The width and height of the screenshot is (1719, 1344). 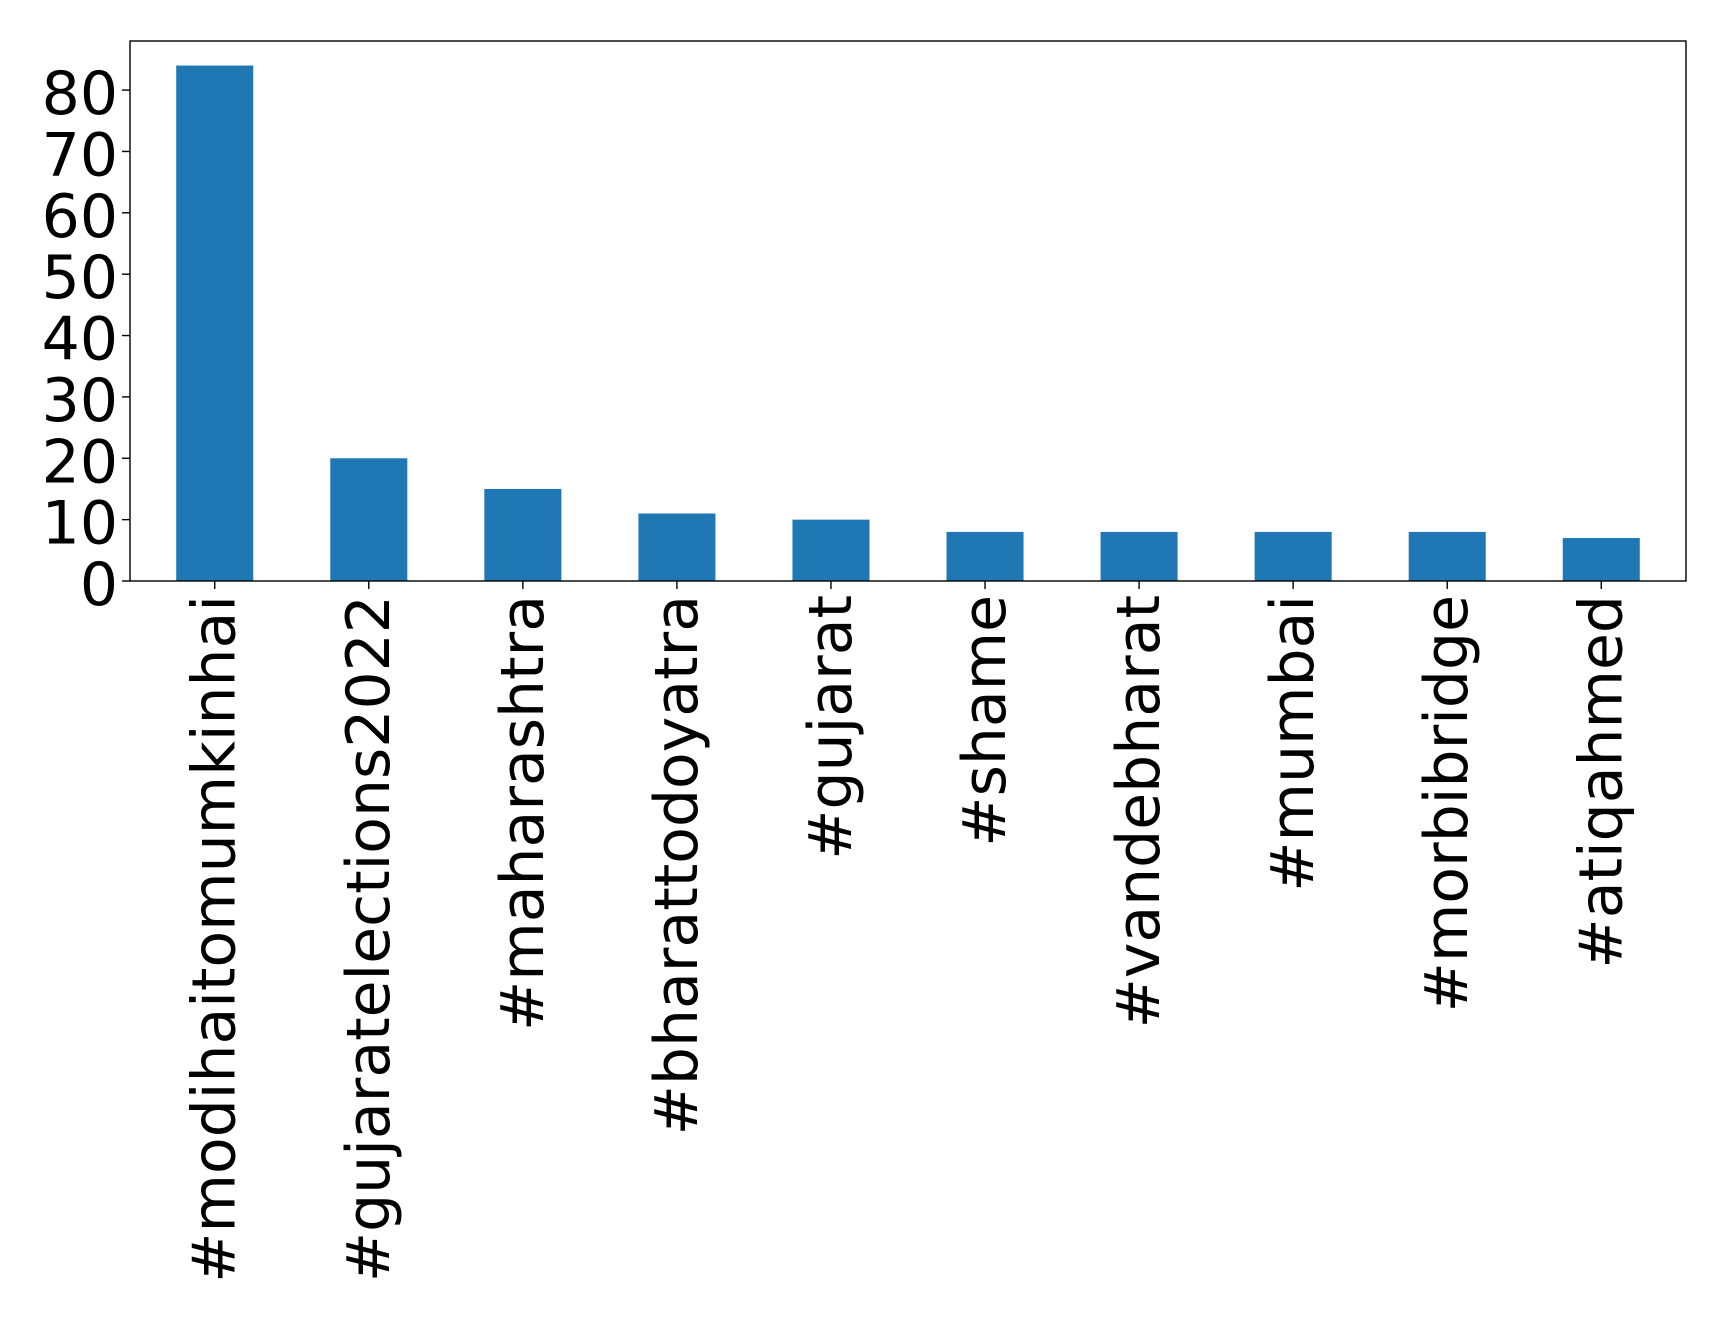 I want to click on x-tick-label-7: #mumbai, so click(x=1293, y=743).